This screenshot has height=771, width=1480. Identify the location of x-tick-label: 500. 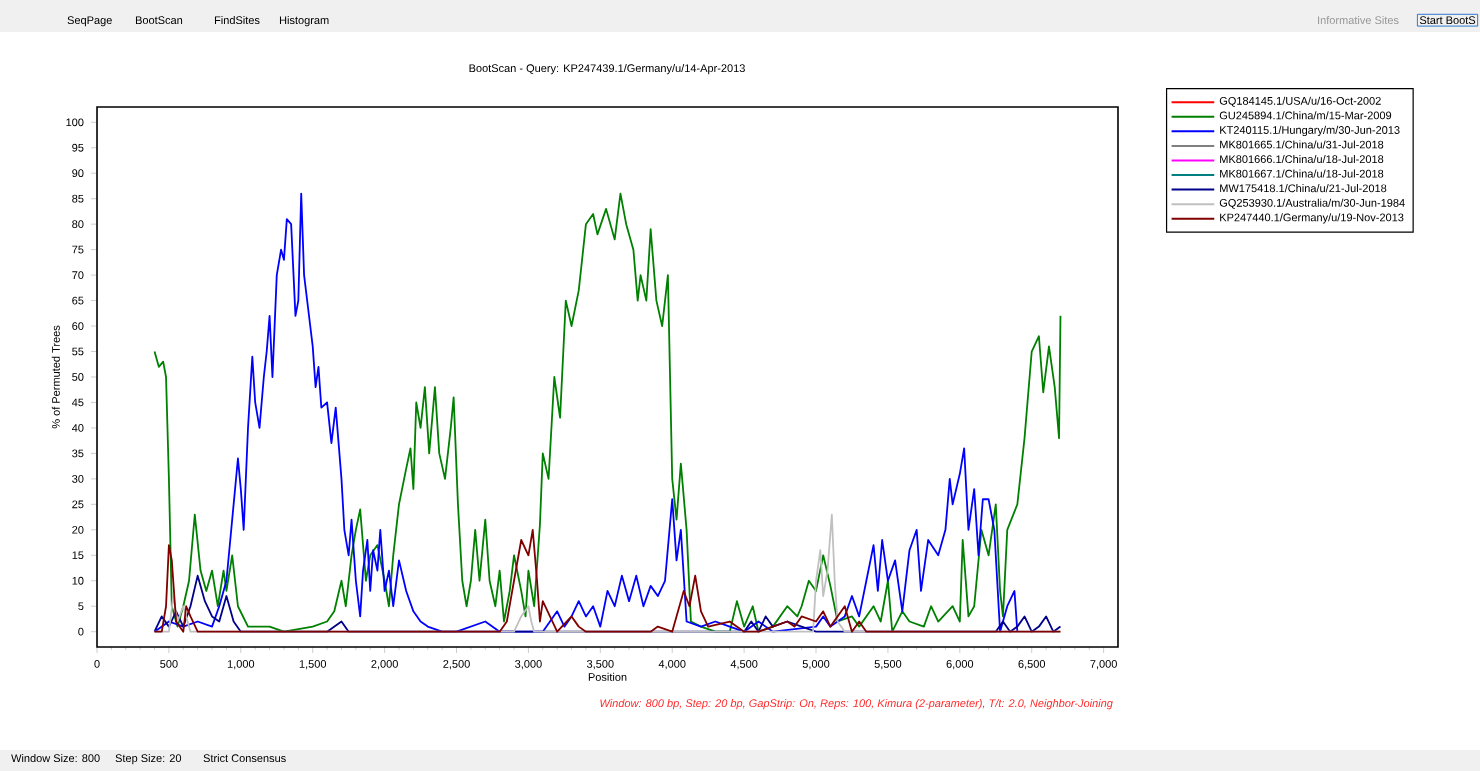
(169, 664).